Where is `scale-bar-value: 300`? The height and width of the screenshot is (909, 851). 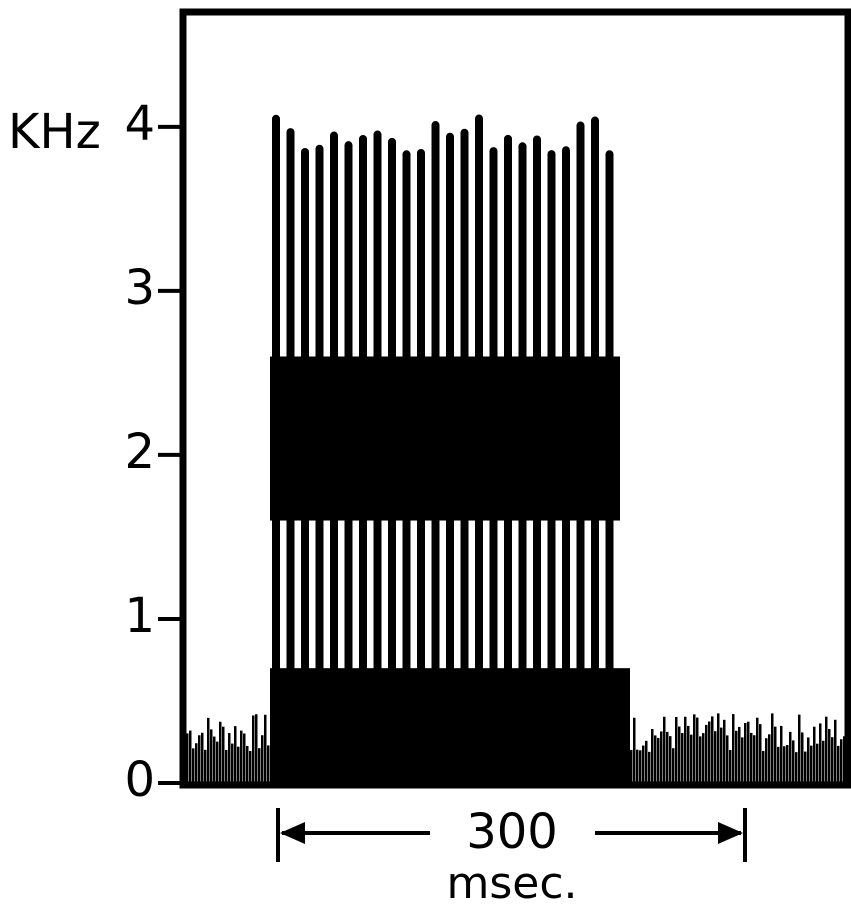 scale-bar-value: 300 is located at coordinates (512, 832).